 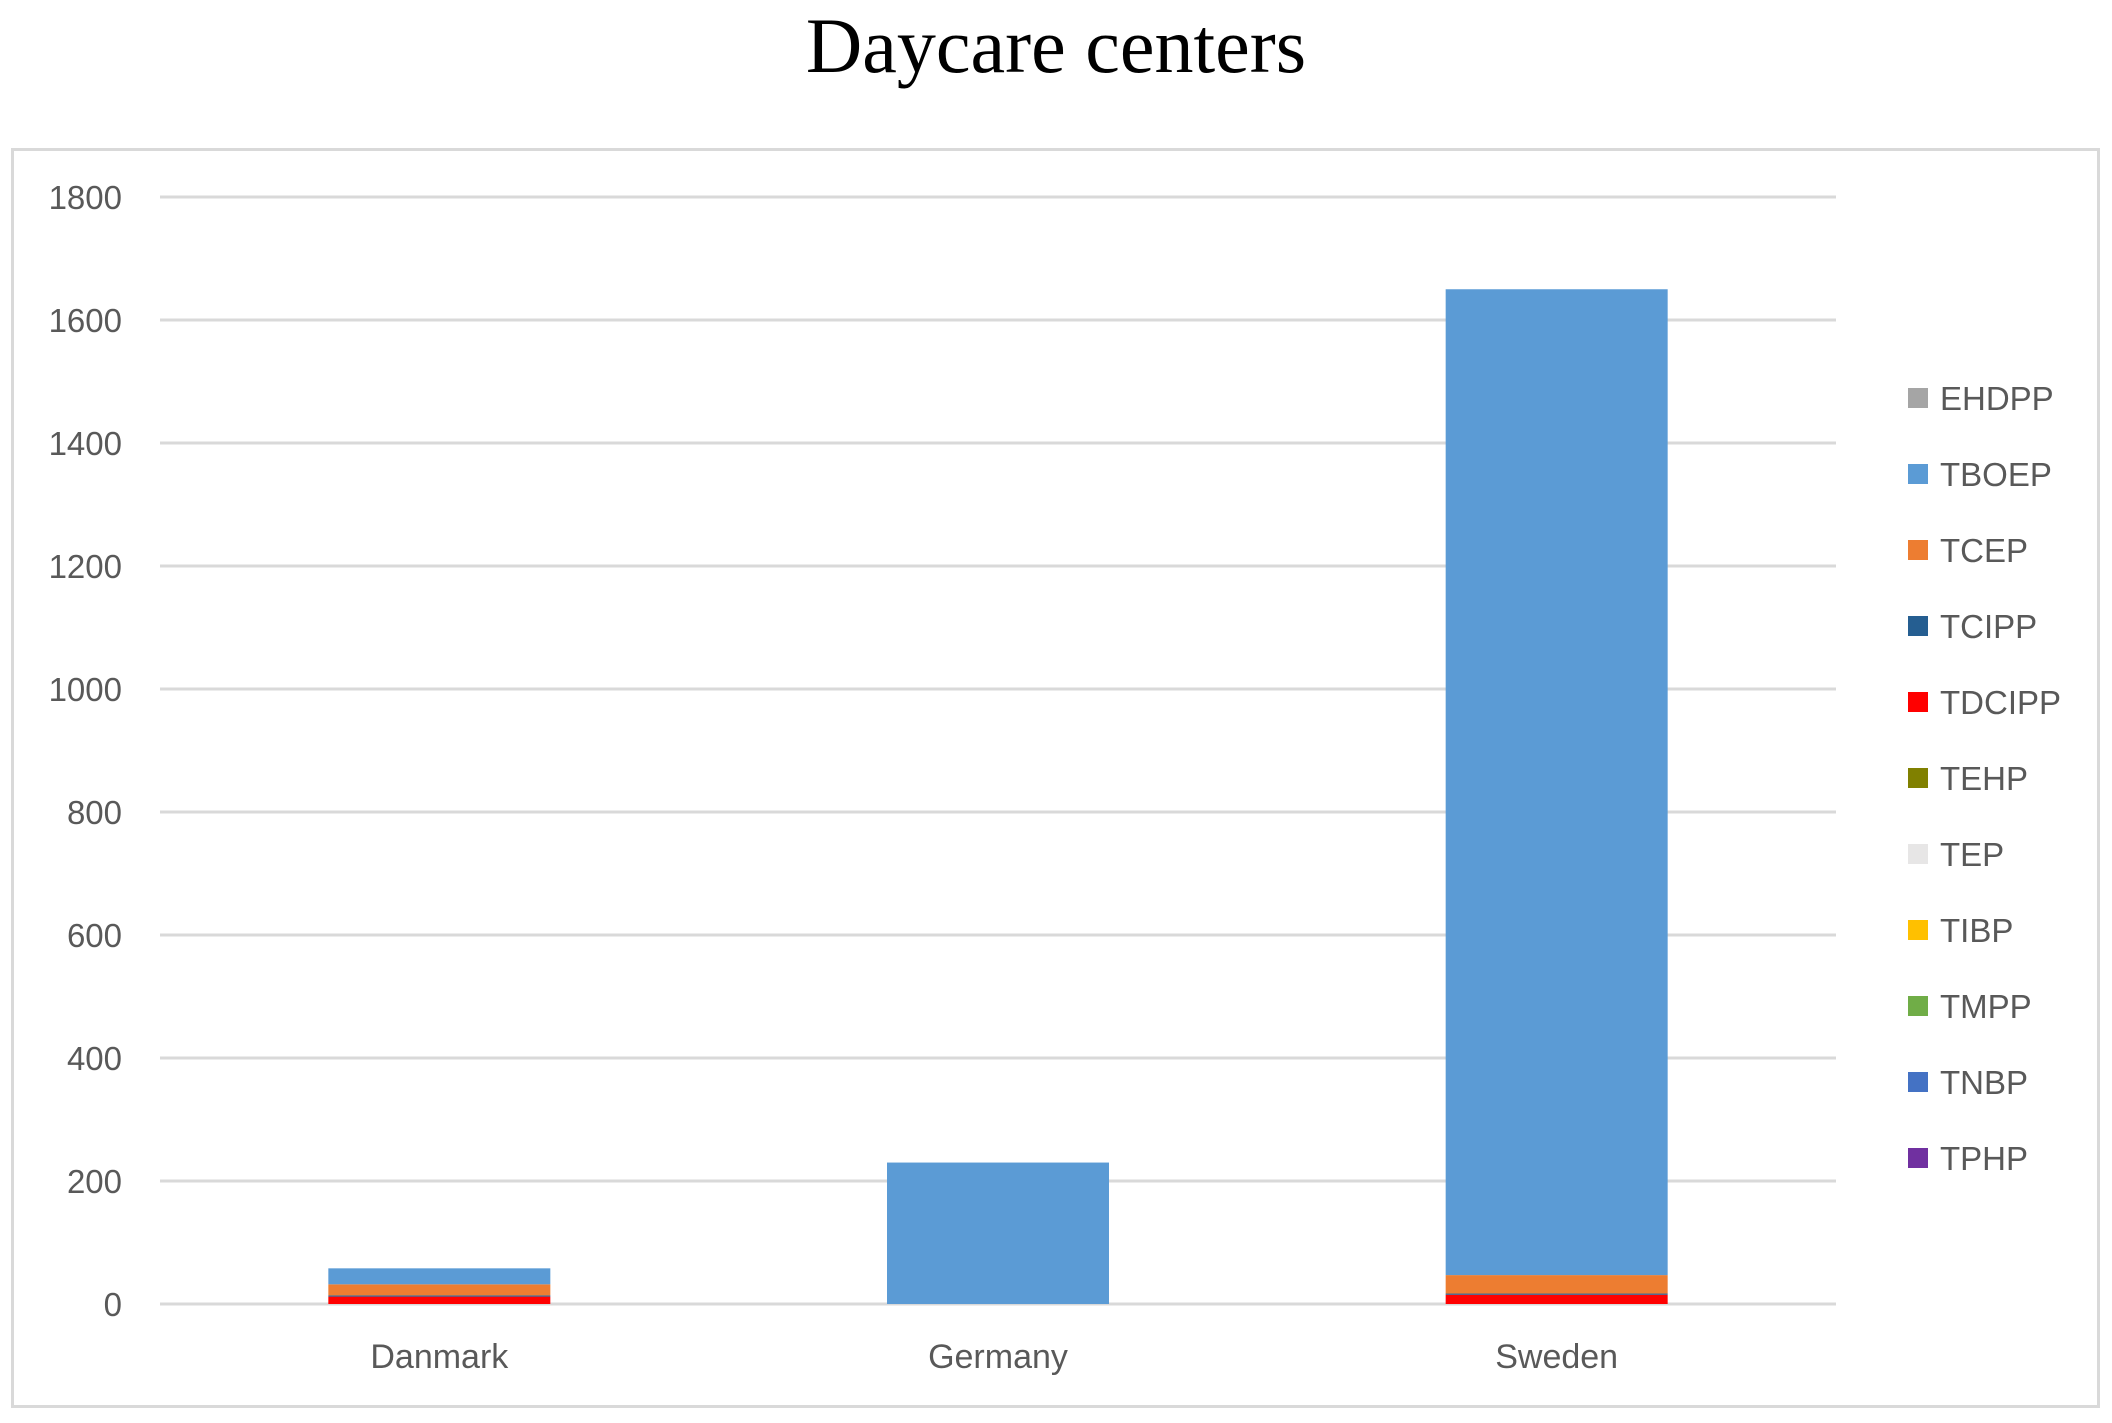 I want to click on legend-item-tibp: TIBP, so click(x=1960, y=930).